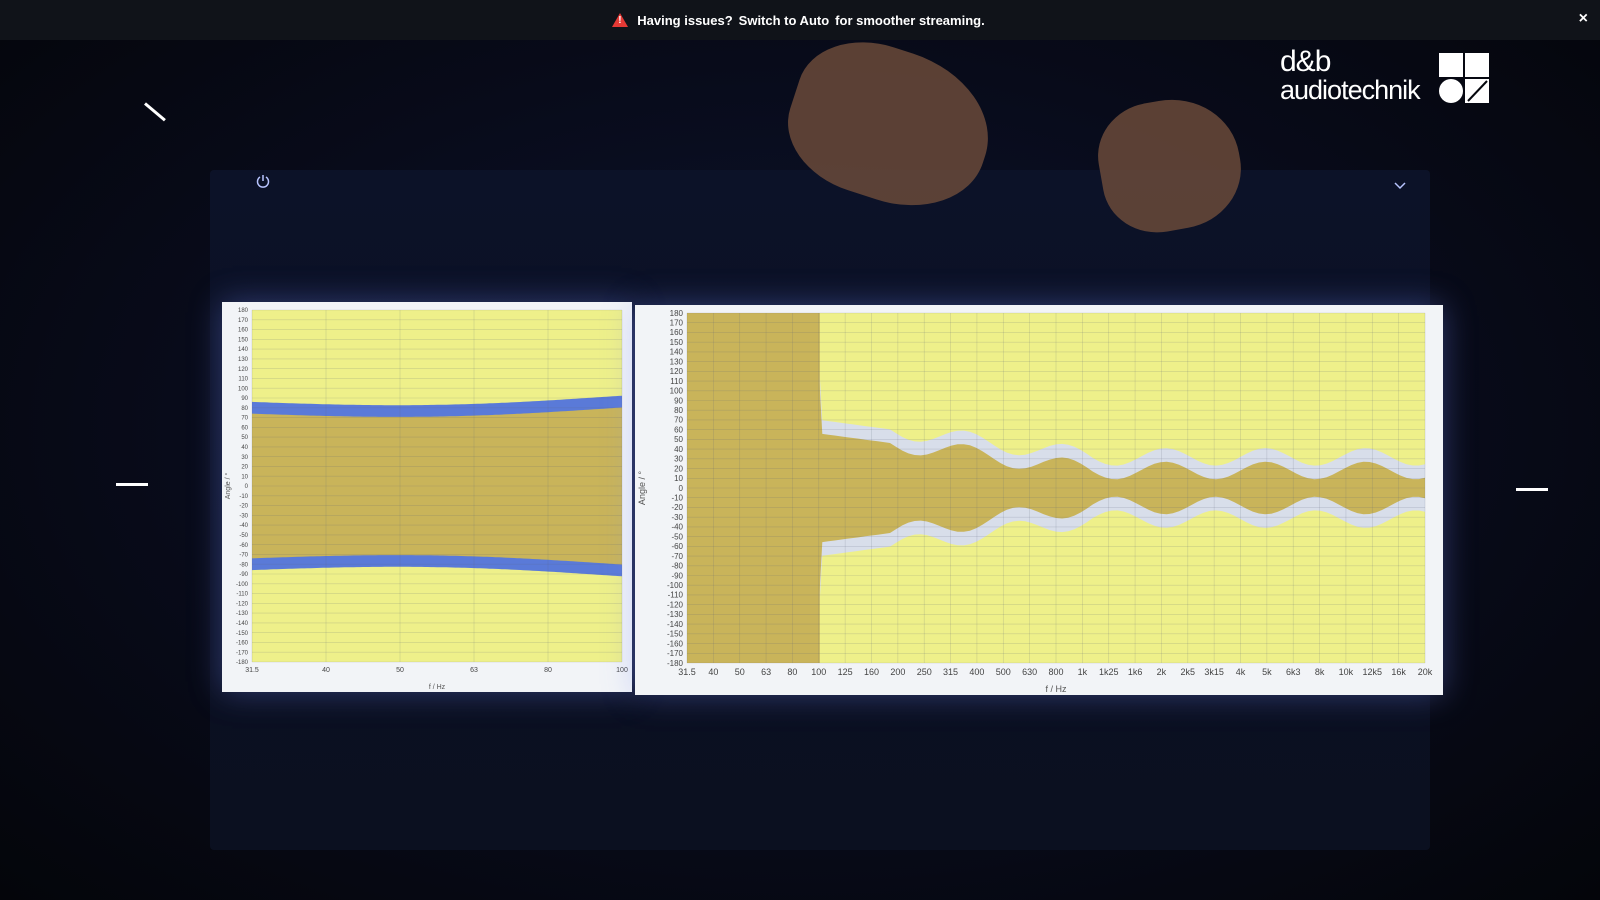 This screenshot has width=1600, height=900. What do you see at coordinates (1293, 672) in the screenshot?
I see `x-tick-label: 6k3` at bounding box center [1293, 672].